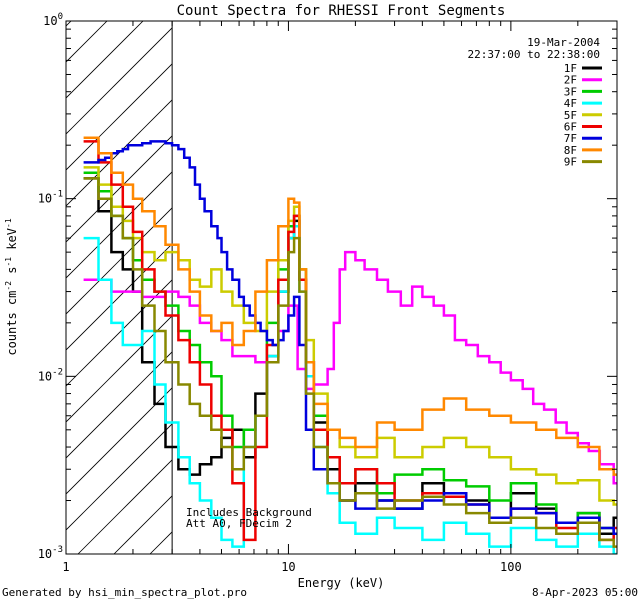 Image resolution: width=640 pixels, height=600 pixels. What do you see at coordinates (50, 375) in the screenshot?
I see `y-tick-label: 10⁻²` at bounding box center [50, 375].